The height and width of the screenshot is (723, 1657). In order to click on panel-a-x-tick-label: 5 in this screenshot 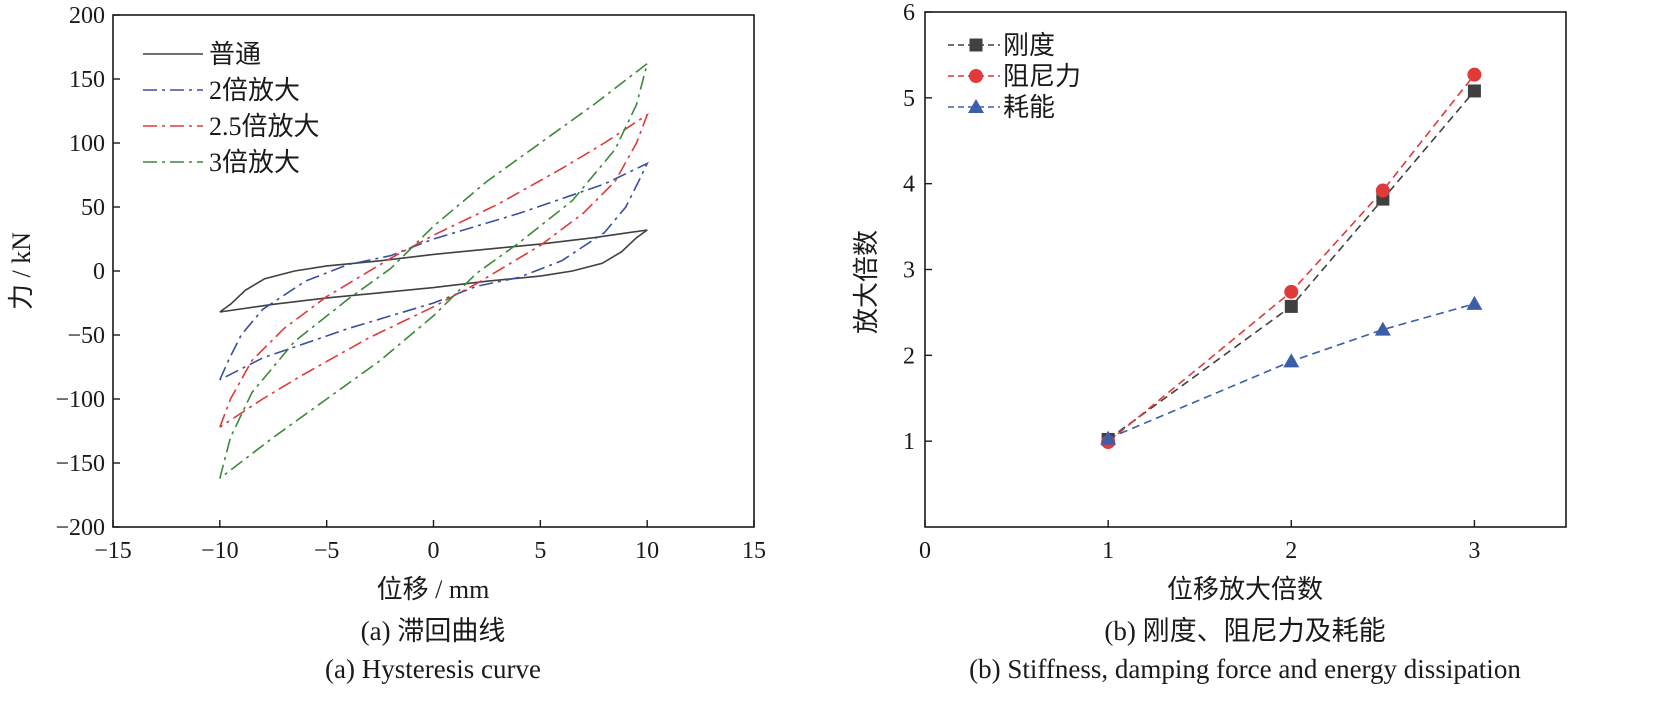, I will do `click(540, 551)`.